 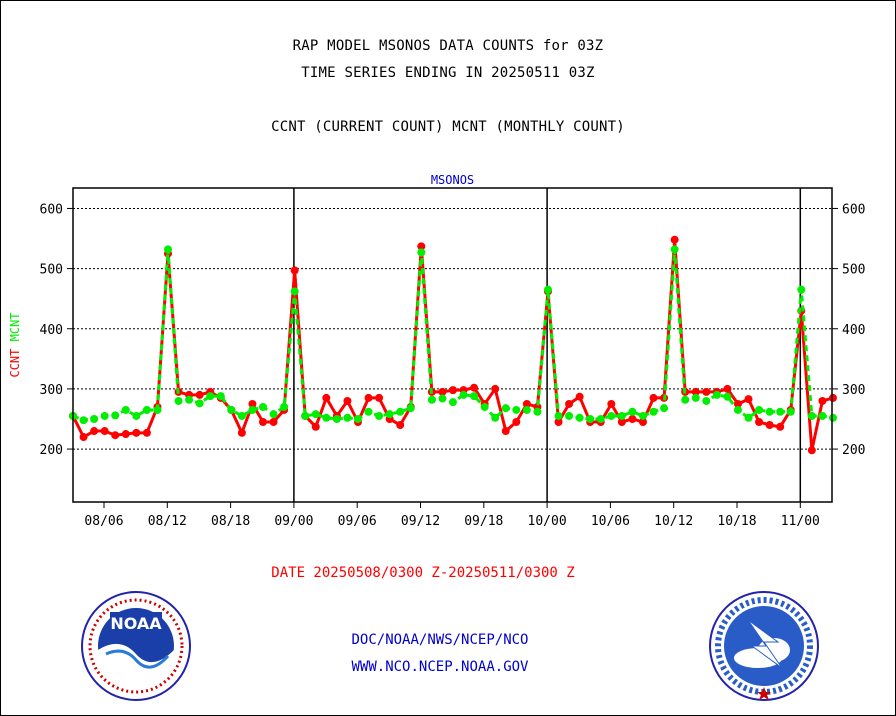 What do you see at coordinates (853, 330) in the screenshot?
I see `y-tick-label-right: 400` at bounding box center [853, 330].